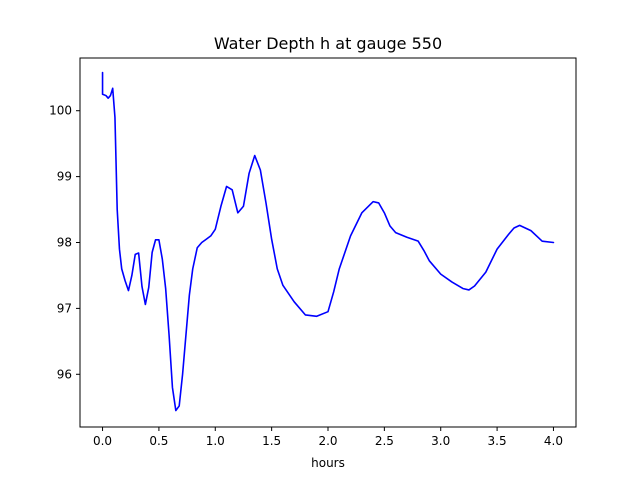 This screenshot has width=640, height=484. Describe the element at coordinates (327, 441) in the screenshot. I see `x-tick-label: 2.0` at that location.